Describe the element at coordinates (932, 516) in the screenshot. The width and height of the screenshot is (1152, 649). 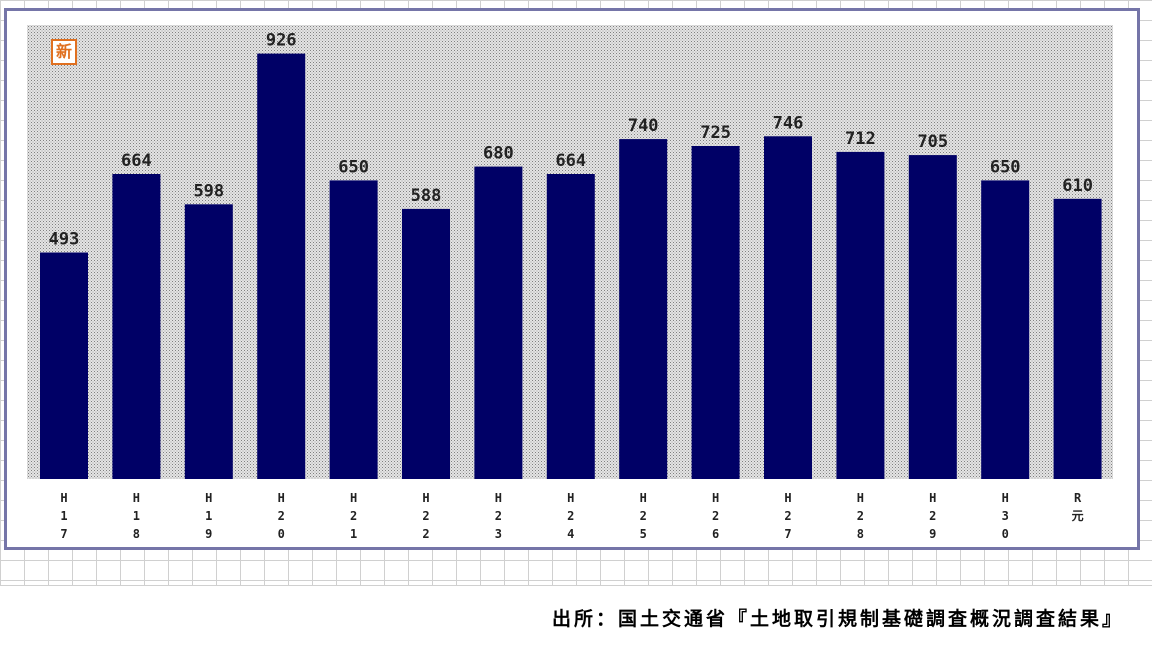
I see `x-tick-label-H29-1: 2` at that location.